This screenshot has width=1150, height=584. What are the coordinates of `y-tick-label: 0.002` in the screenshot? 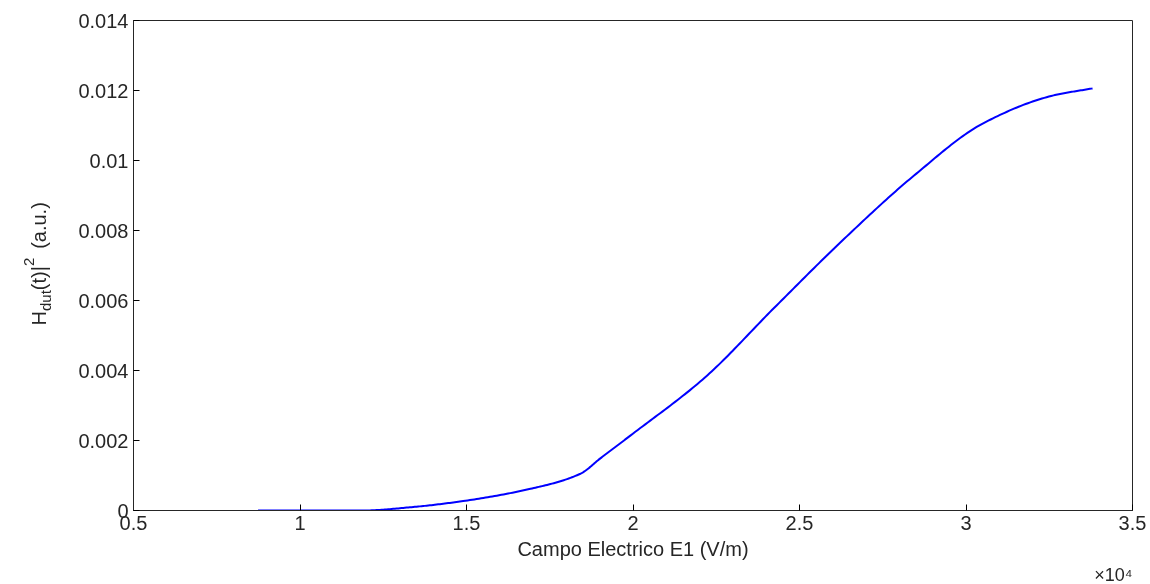 It's located at (103, 440).